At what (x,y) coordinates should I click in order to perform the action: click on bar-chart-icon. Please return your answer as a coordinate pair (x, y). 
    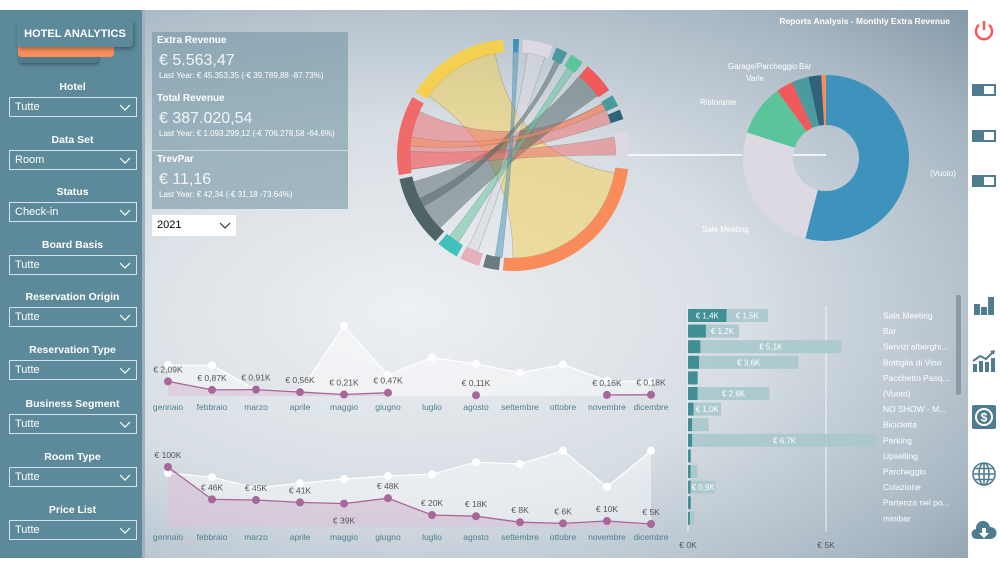
    Looking at the image, I should click on (984, 305).